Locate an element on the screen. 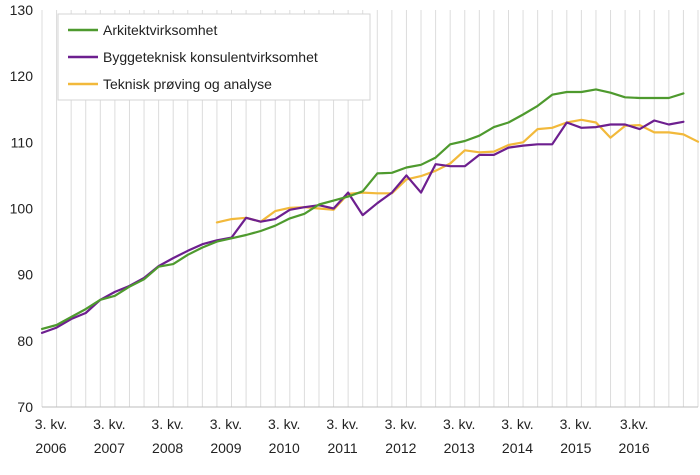 The image size is (700, 475). x-tick-label-year: 2008 is located at coordinates (167, 448).